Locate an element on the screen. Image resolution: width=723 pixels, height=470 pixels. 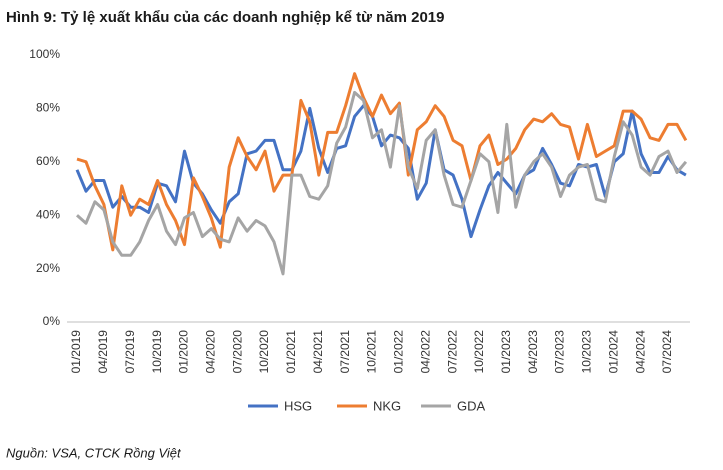
legend-label: HSG is located at coordinates (298, 405).